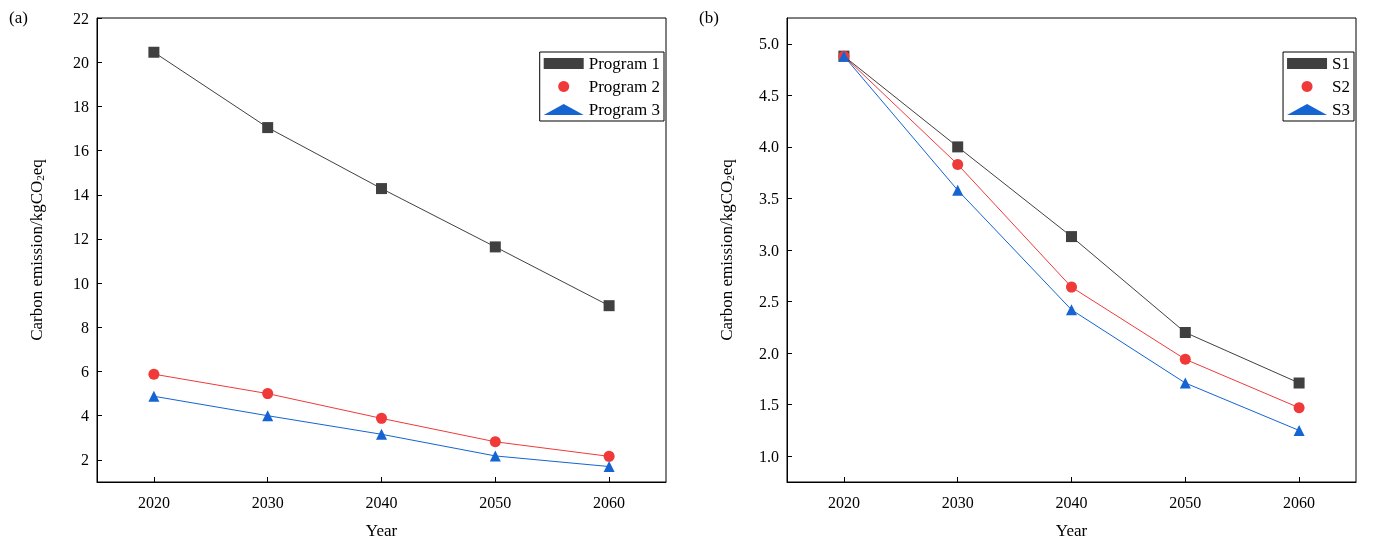 Image resolution: width=1381 pixels, height=544 pixels. I want to click on y-tick-label: 3.0, so click(769, 250).